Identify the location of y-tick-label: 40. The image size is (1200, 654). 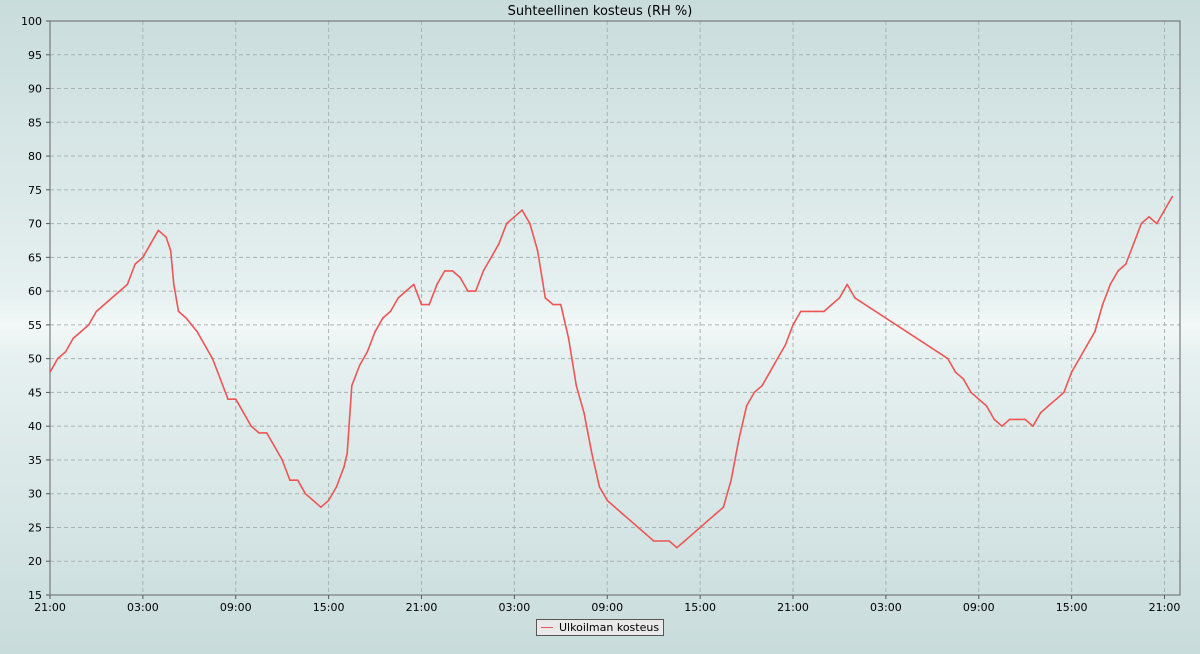
(35, 426).